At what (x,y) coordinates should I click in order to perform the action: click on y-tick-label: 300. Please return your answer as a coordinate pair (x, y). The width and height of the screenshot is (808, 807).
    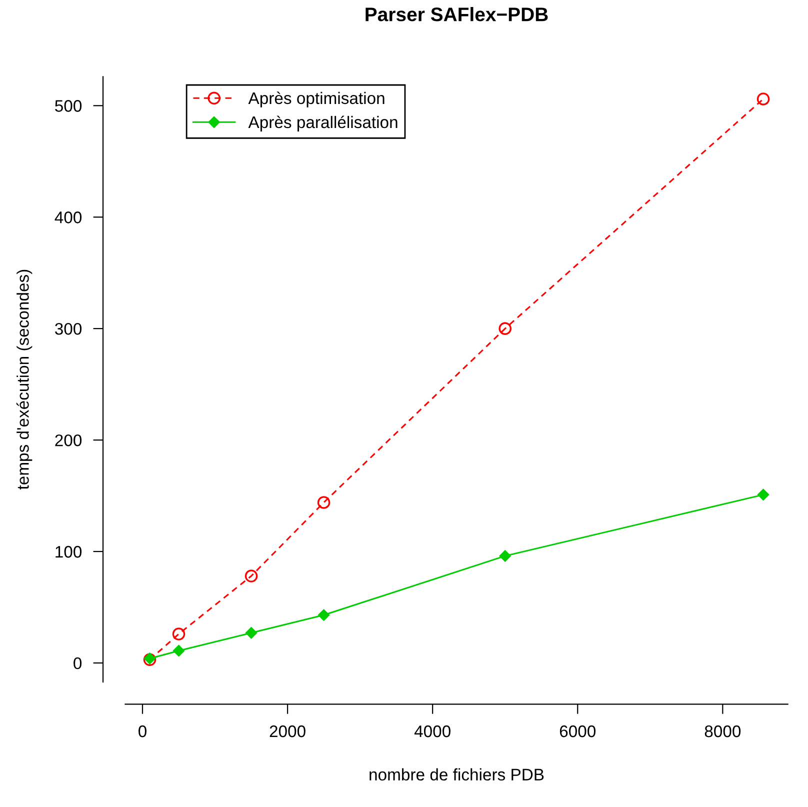
    Looking at the image, I should click on (68, 328).